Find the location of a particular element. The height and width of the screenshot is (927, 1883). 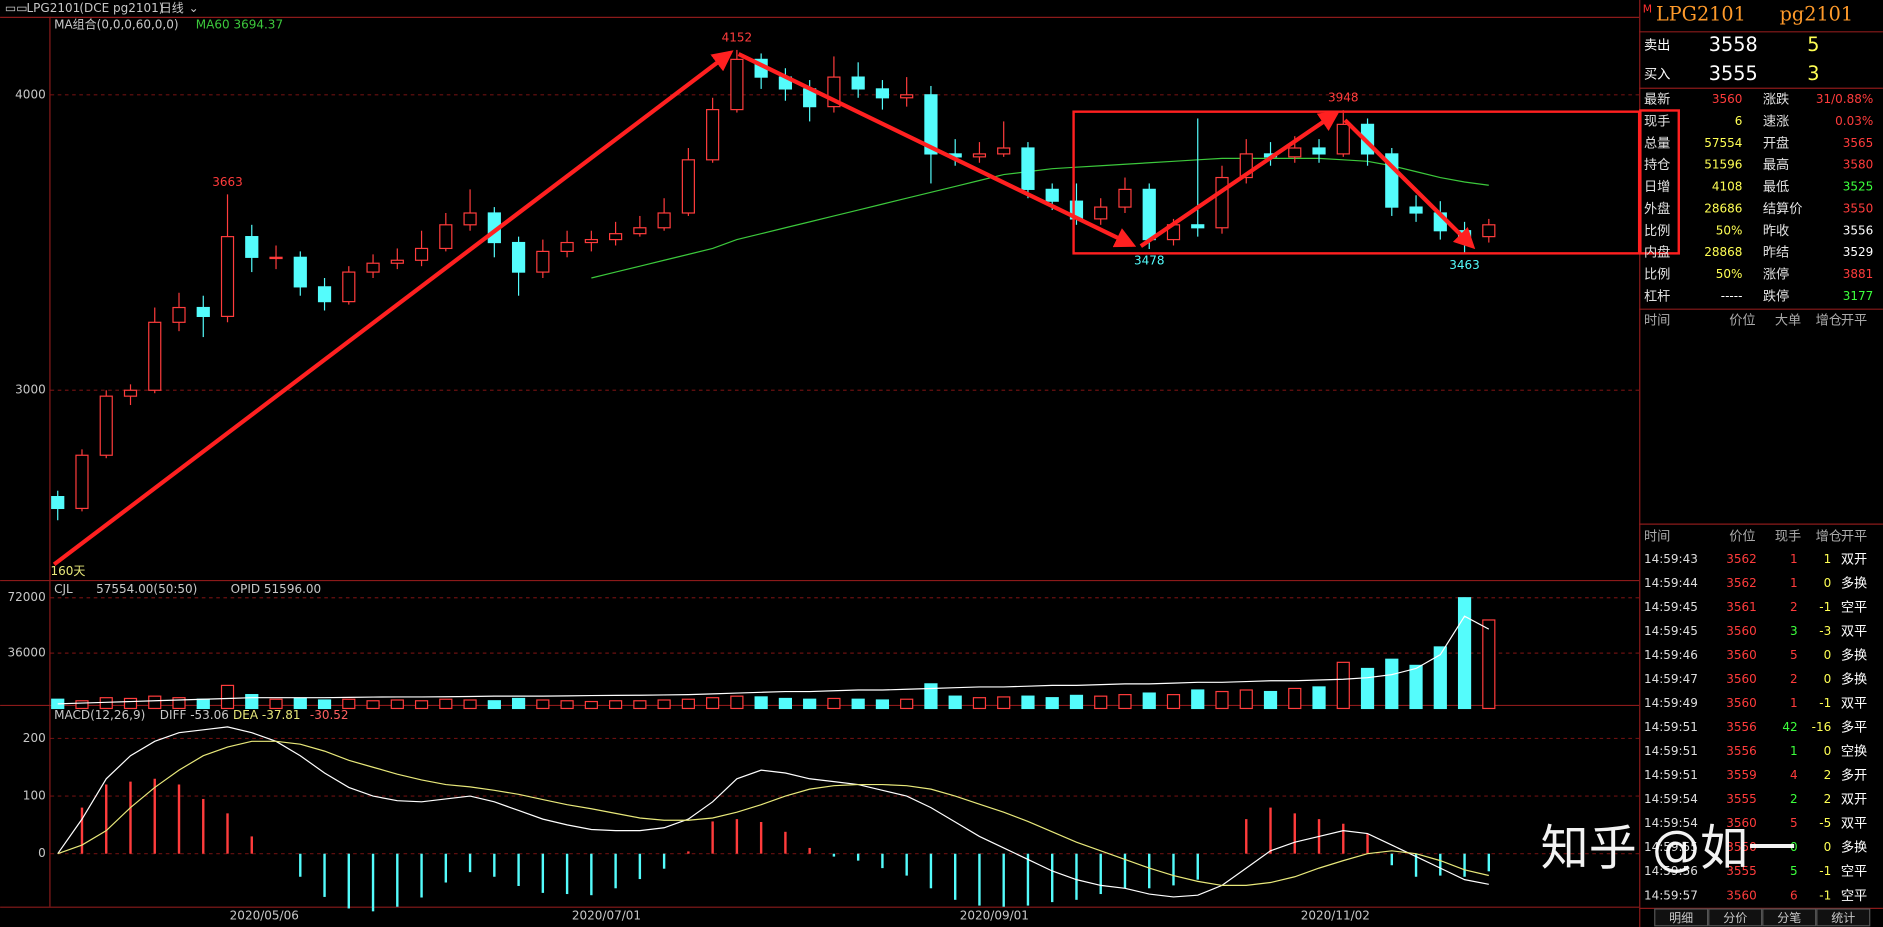

column-header: 价位 is located at coordinates (1742, 537).